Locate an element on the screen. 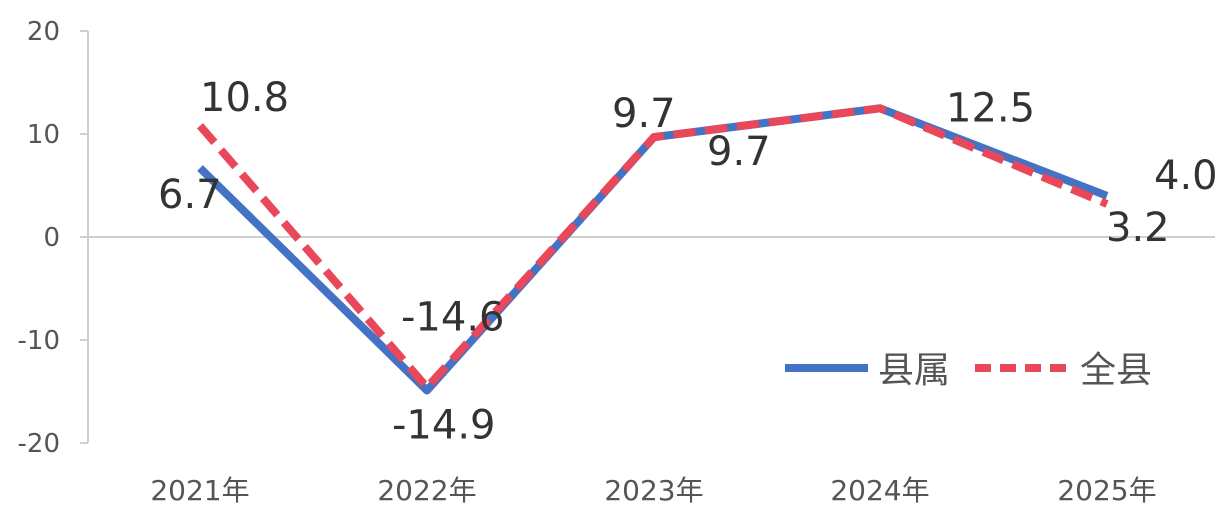 The height and width of the screenshot is (517, 1218). x-axis-ticks: 2021年 2022年 2023年 2024年 2025年 is located at coordinates (653, 490).